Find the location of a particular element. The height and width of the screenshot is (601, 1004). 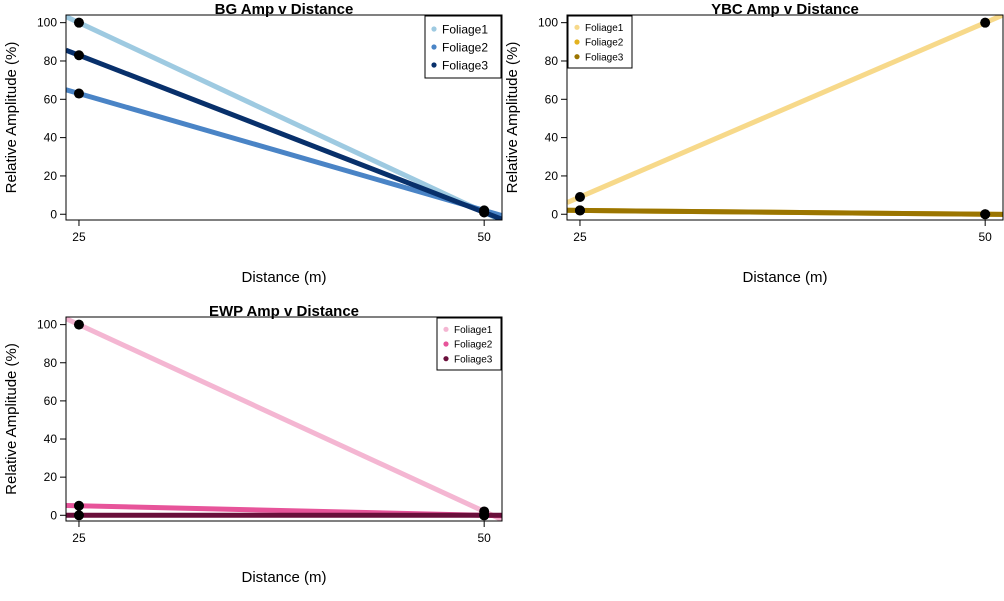

chart-title: EWP Amp v Distance is located at coordinates (284, 311).